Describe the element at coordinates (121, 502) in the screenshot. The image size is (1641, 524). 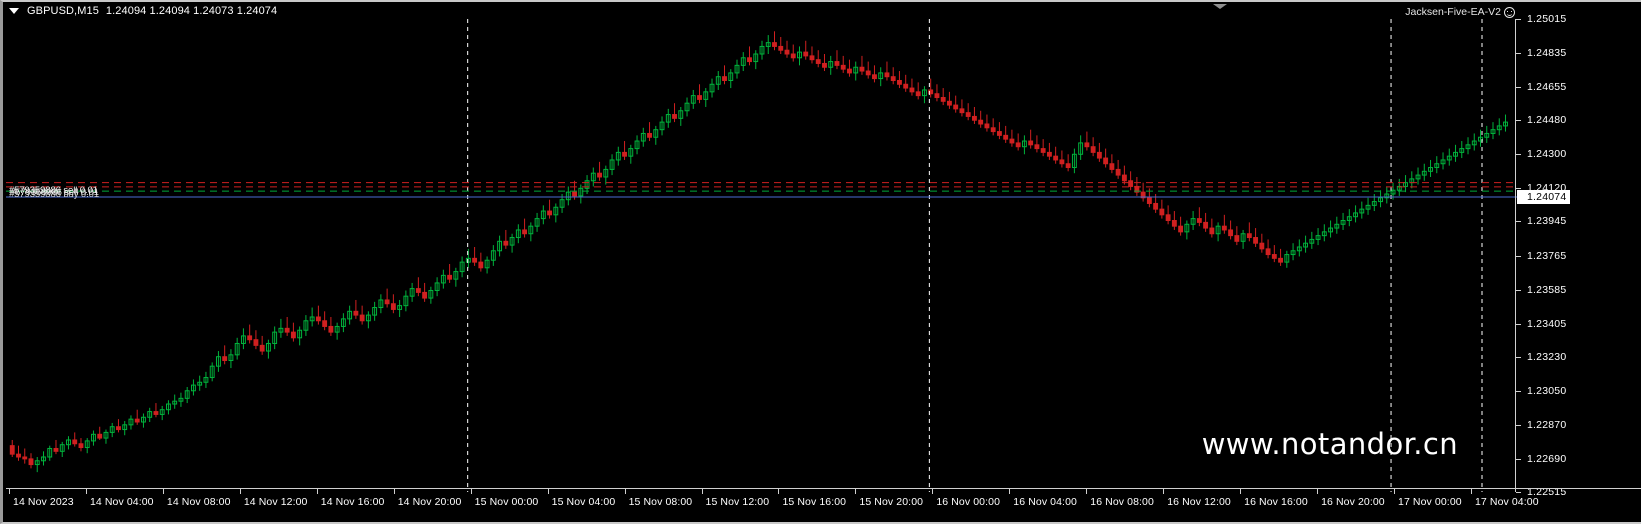
I see `time-tick-label: 14 Nov 04:00` at that location.